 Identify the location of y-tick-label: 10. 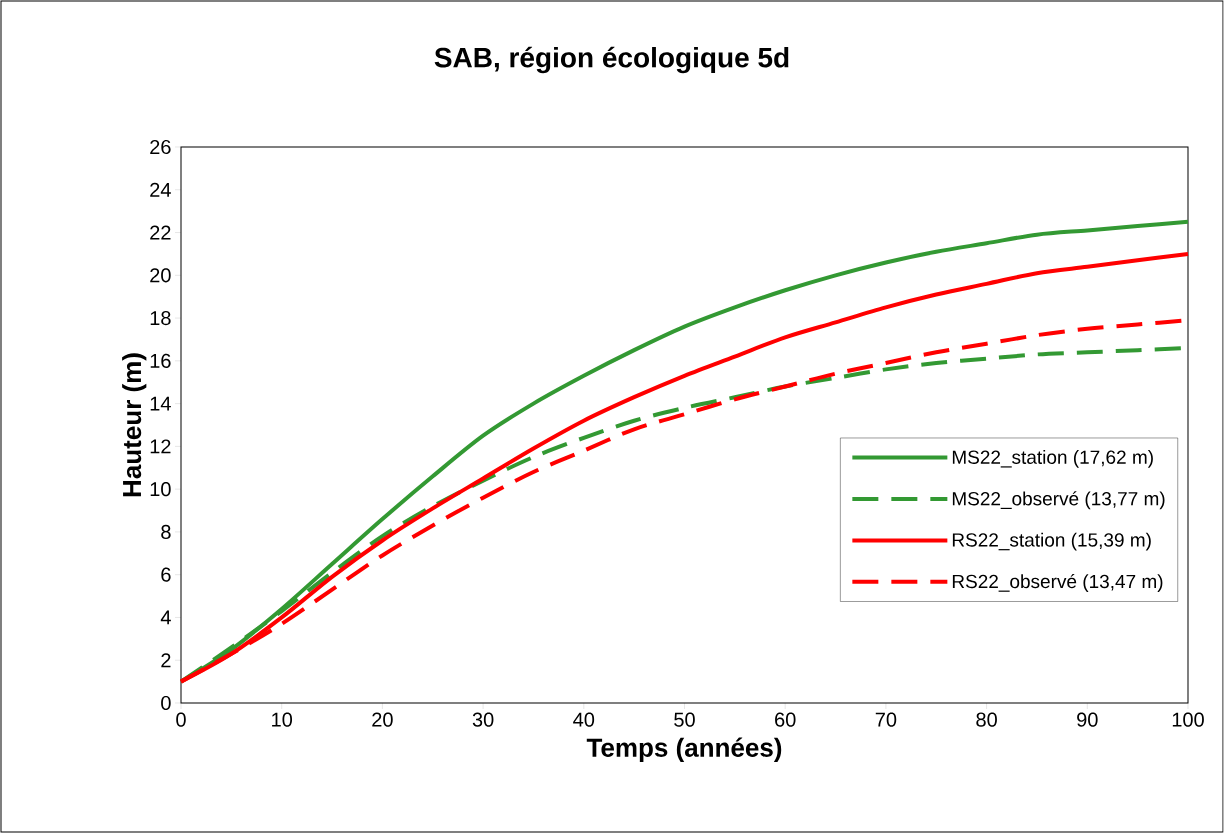
(160, 489).